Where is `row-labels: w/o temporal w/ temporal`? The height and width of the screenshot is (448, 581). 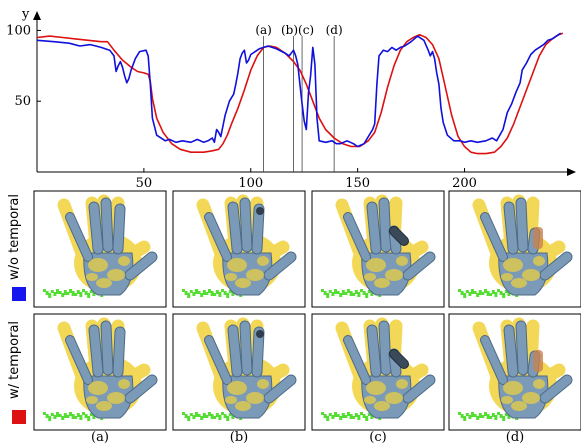 row-labels: w/o temporal w/ temporal is located at coordinates (16, 309).